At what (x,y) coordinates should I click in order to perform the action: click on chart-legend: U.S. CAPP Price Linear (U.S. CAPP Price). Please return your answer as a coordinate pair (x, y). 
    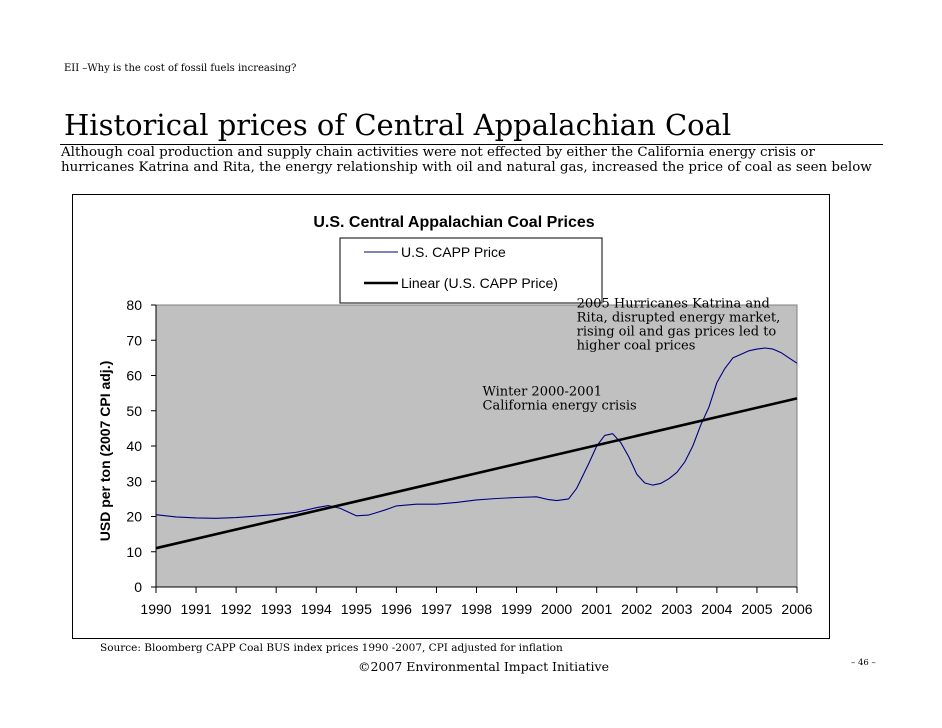
    Looking at the image, I should click on (471, 270).